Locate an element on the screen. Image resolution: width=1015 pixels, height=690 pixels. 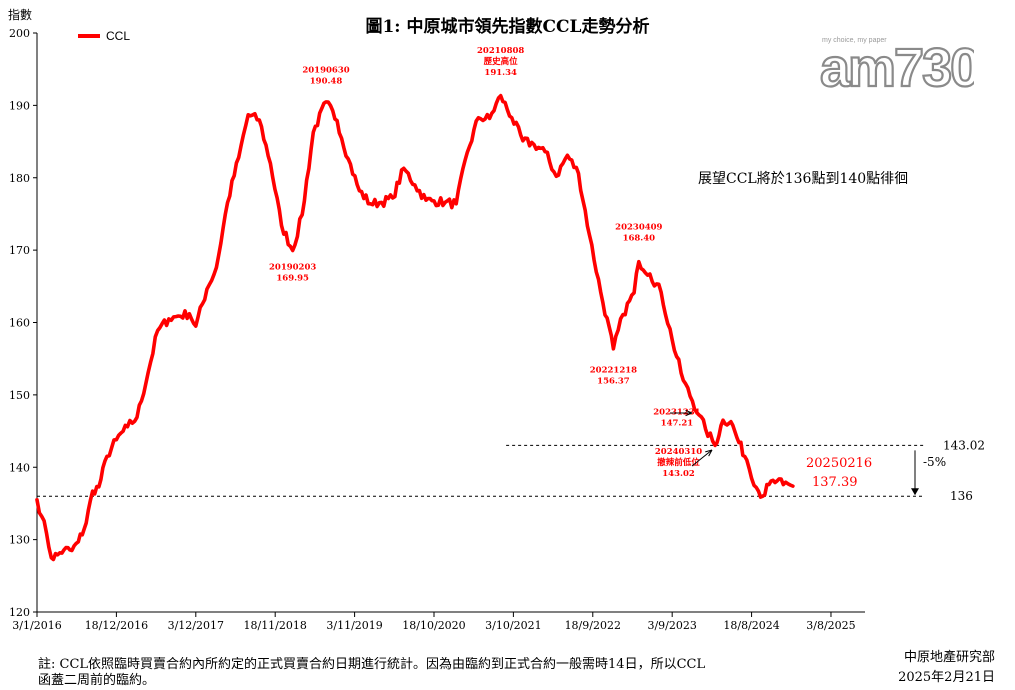
legend-swatch-ccl is located at coordinates (89, 36).